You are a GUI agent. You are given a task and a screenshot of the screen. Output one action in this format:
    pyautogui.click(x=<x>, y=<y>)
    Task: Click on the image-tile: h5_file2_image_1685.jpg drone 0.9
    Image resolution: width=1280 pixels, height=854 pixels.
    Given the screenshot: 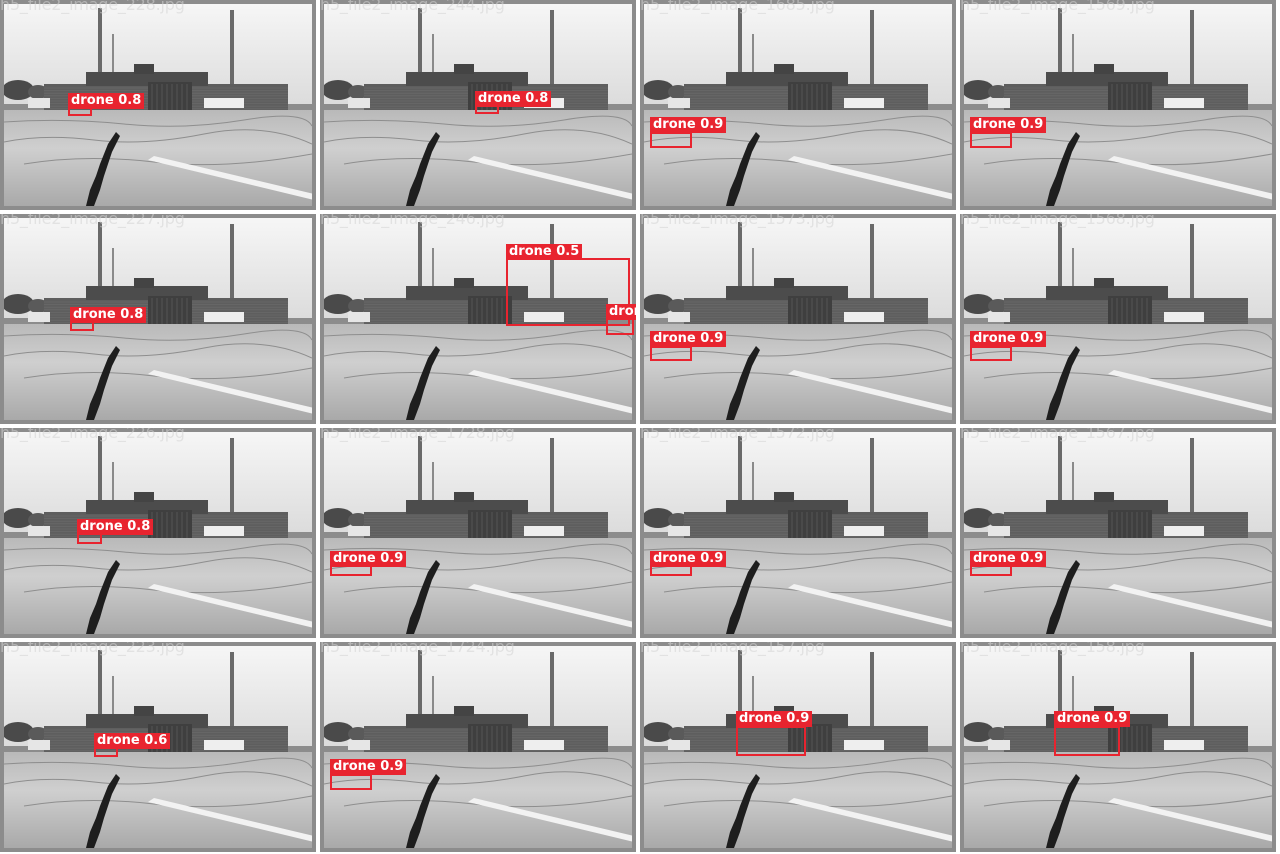 What is the action you would take?
    pyautogui.click(x=798, y=105)
    